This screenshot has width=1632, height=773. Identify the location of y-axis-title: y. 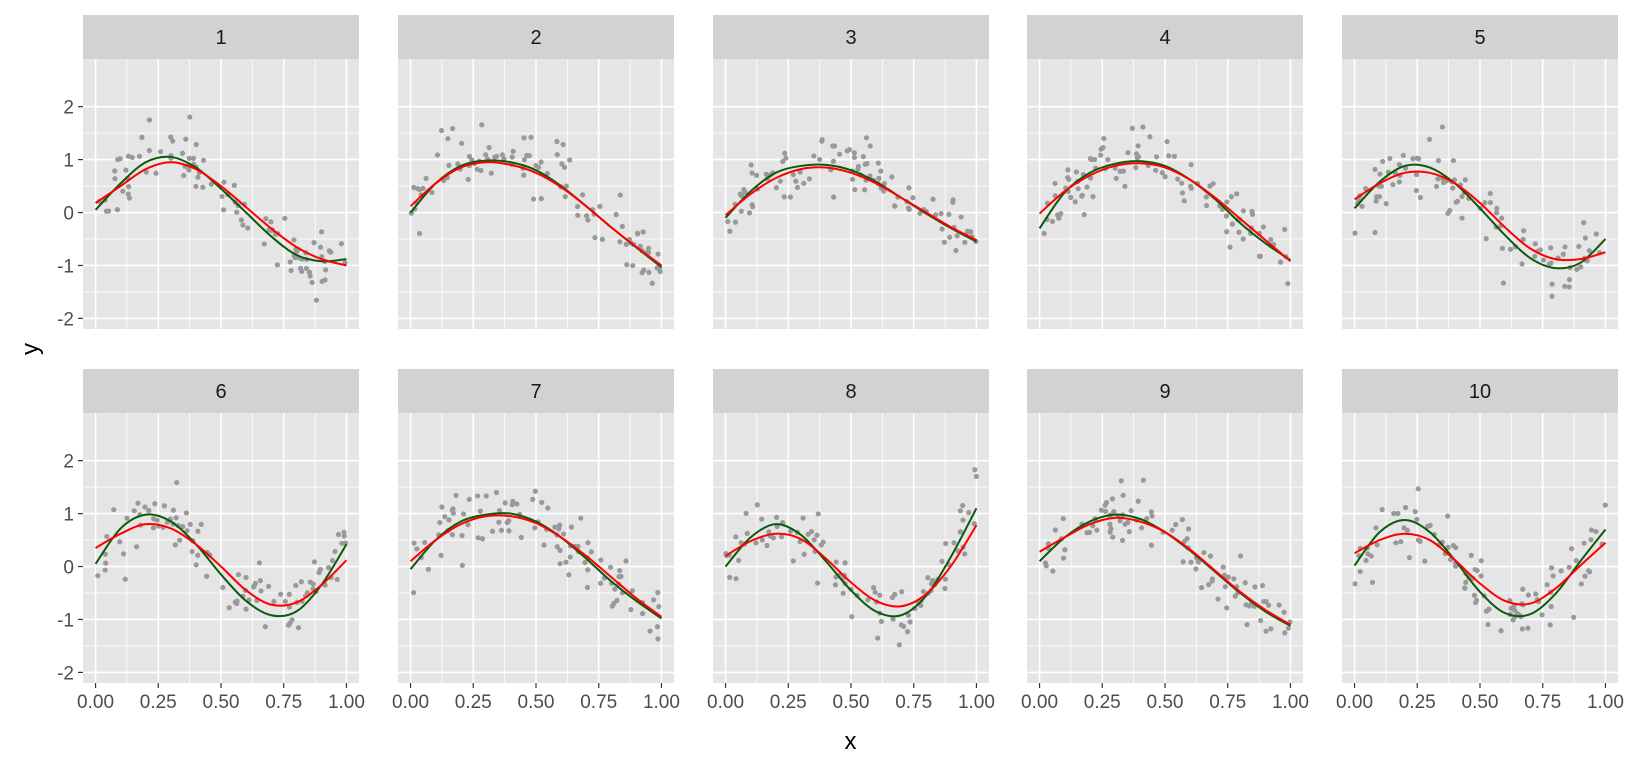
(30, 349).